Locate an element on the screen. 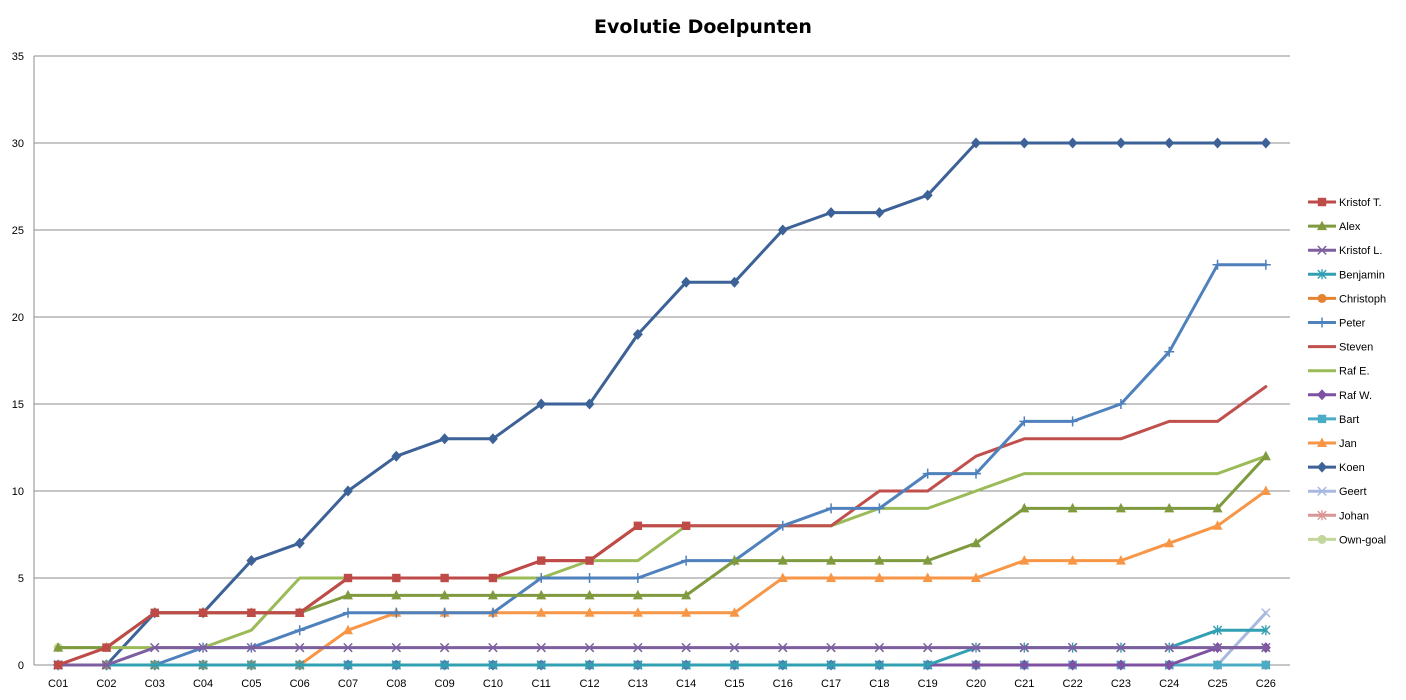 Image resolution: width=1406 pixels, height=700 pixels. y-tick-label: 30 is located at coordinates (18, 144).